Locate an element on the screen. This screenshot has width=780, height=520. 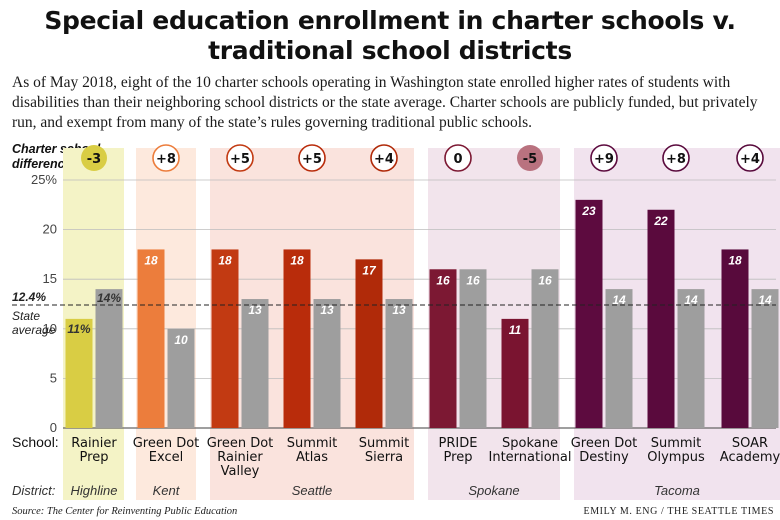
school-name: Olympus is located at coordinates (676, 457).